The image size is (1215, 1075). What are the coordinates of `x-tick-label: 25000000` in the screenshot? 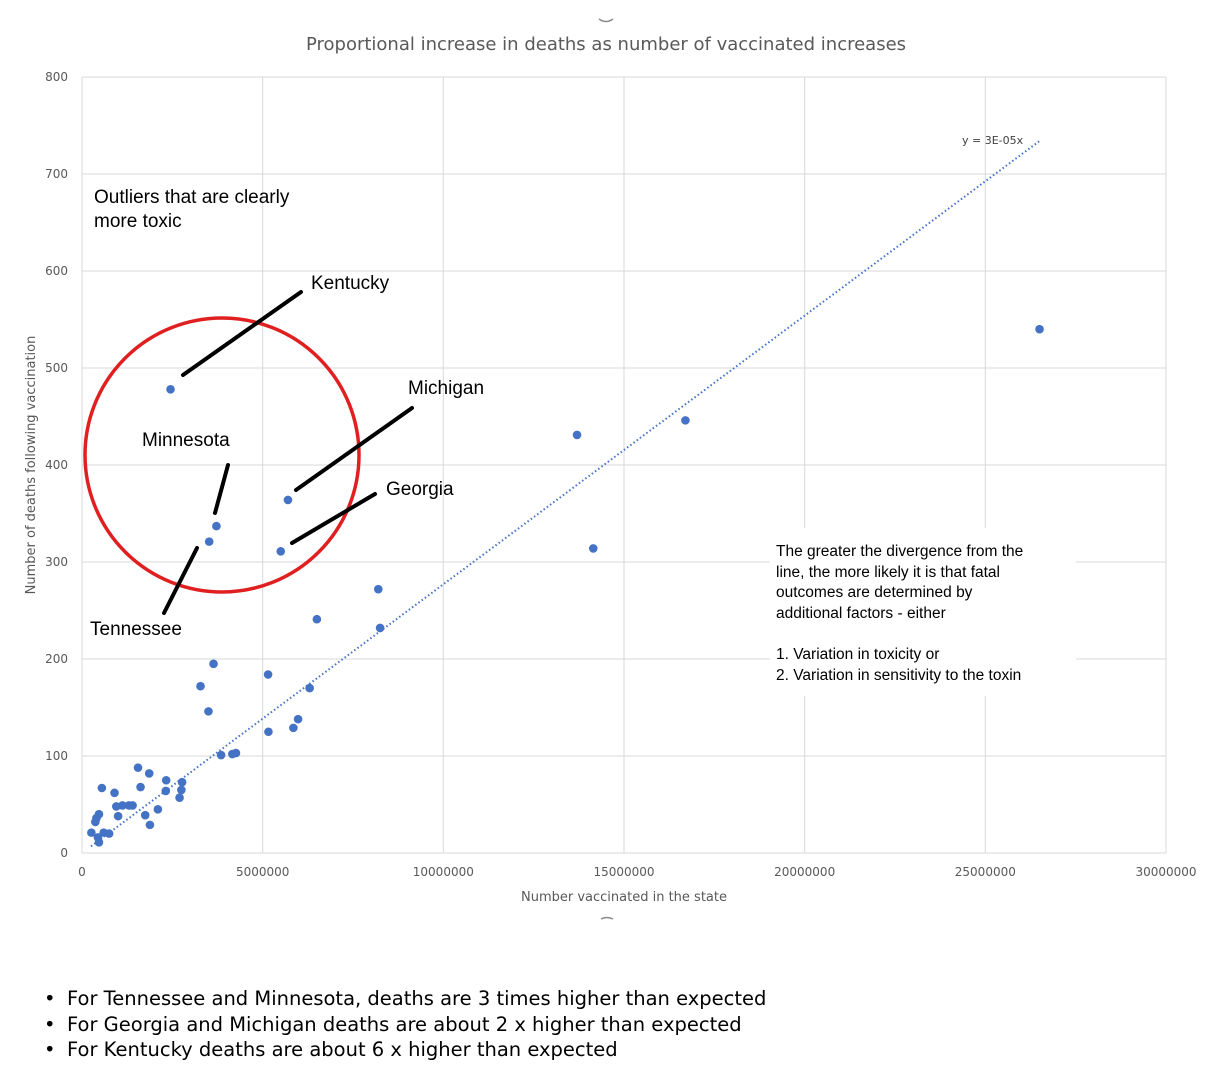 It's located at (985, 872).